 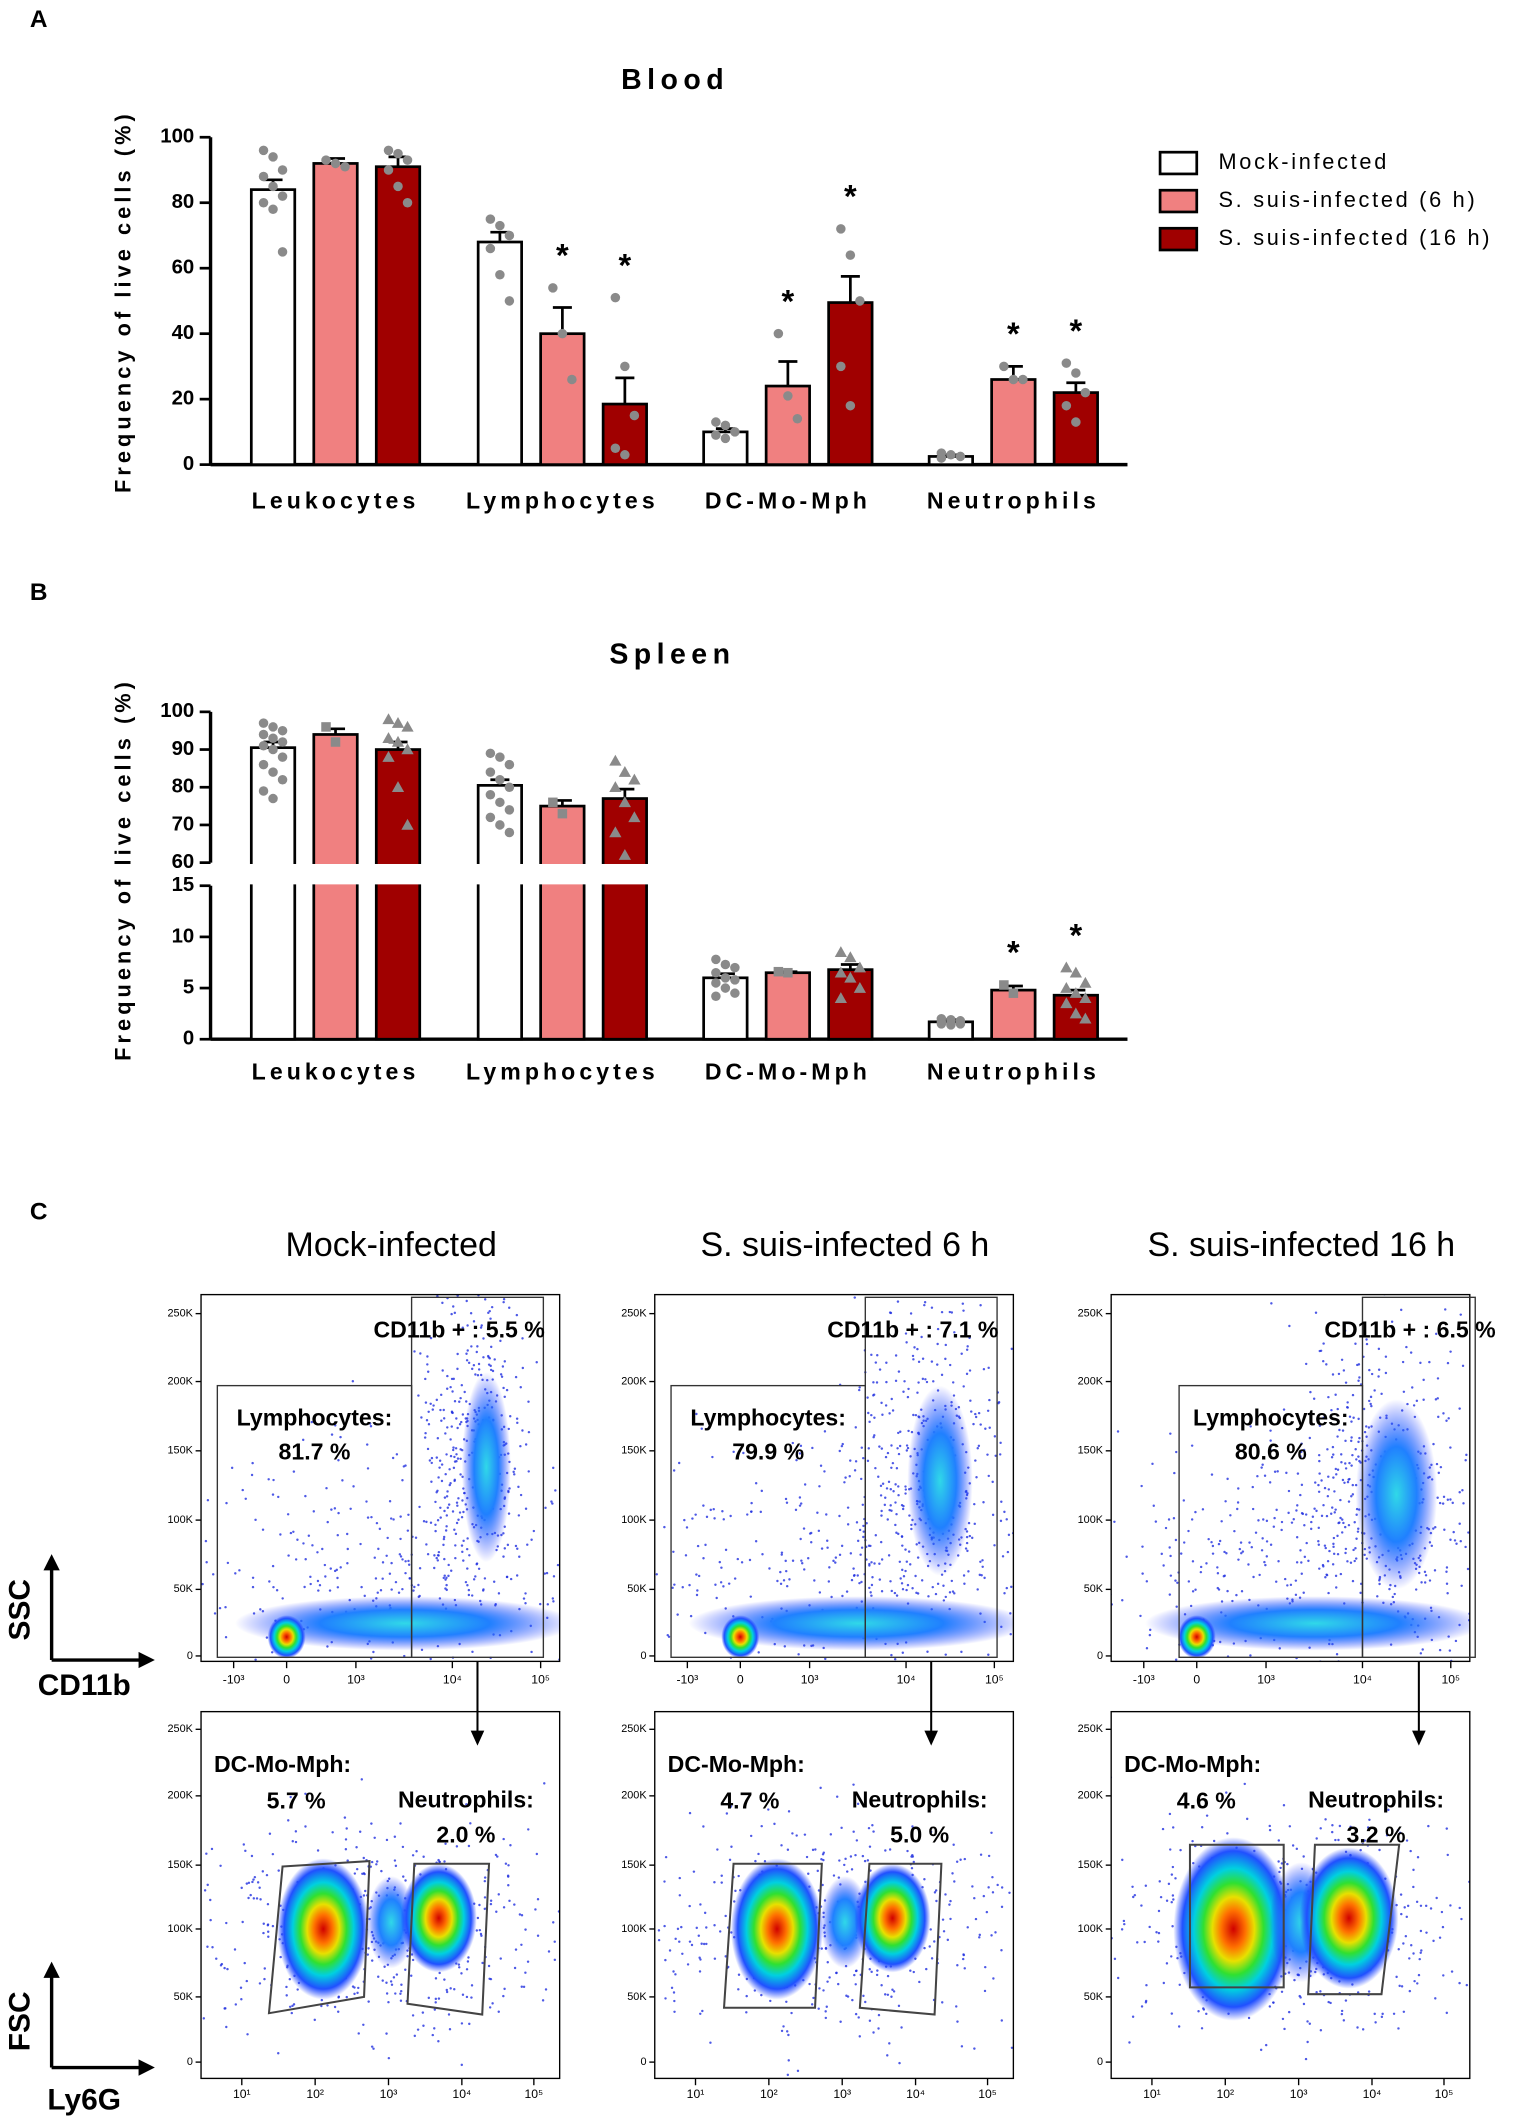 What do you see at coordinates (769, 2094) in the screenshot?
I see `x-tick-label: 10²` at bounding box center [769, 2094].